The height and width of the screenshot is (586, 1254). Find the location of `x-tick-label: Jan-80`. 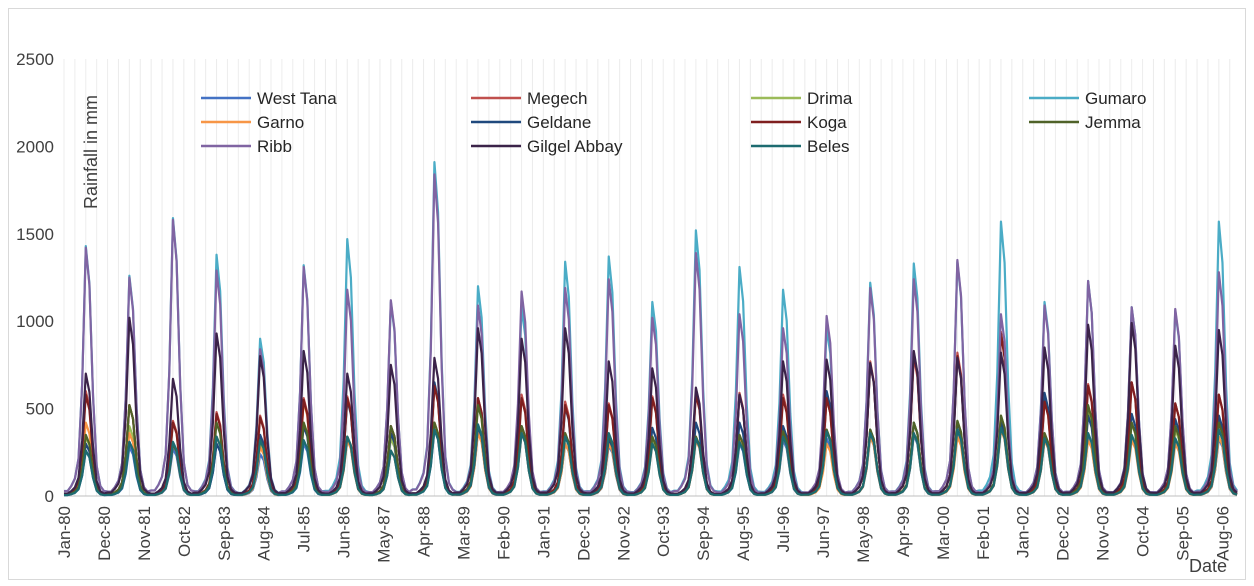

x-tick-label: Jan-80 is located at coordinates (64, 532).